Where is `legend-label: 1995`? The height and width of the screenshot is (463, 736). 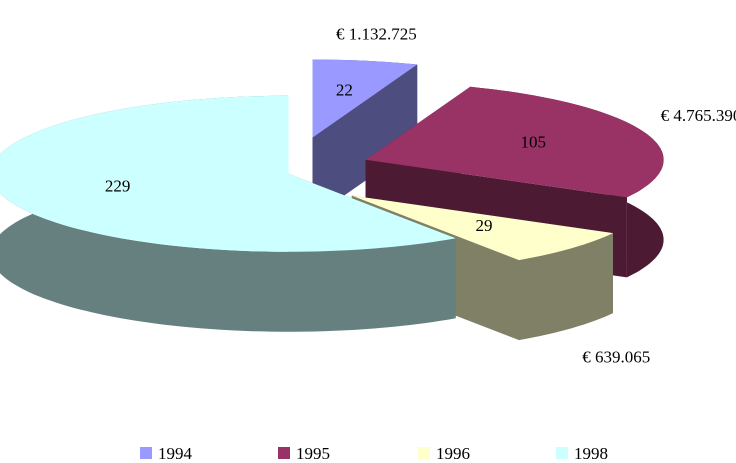
legend-label: 1995 is located at coordinates (313, 453).